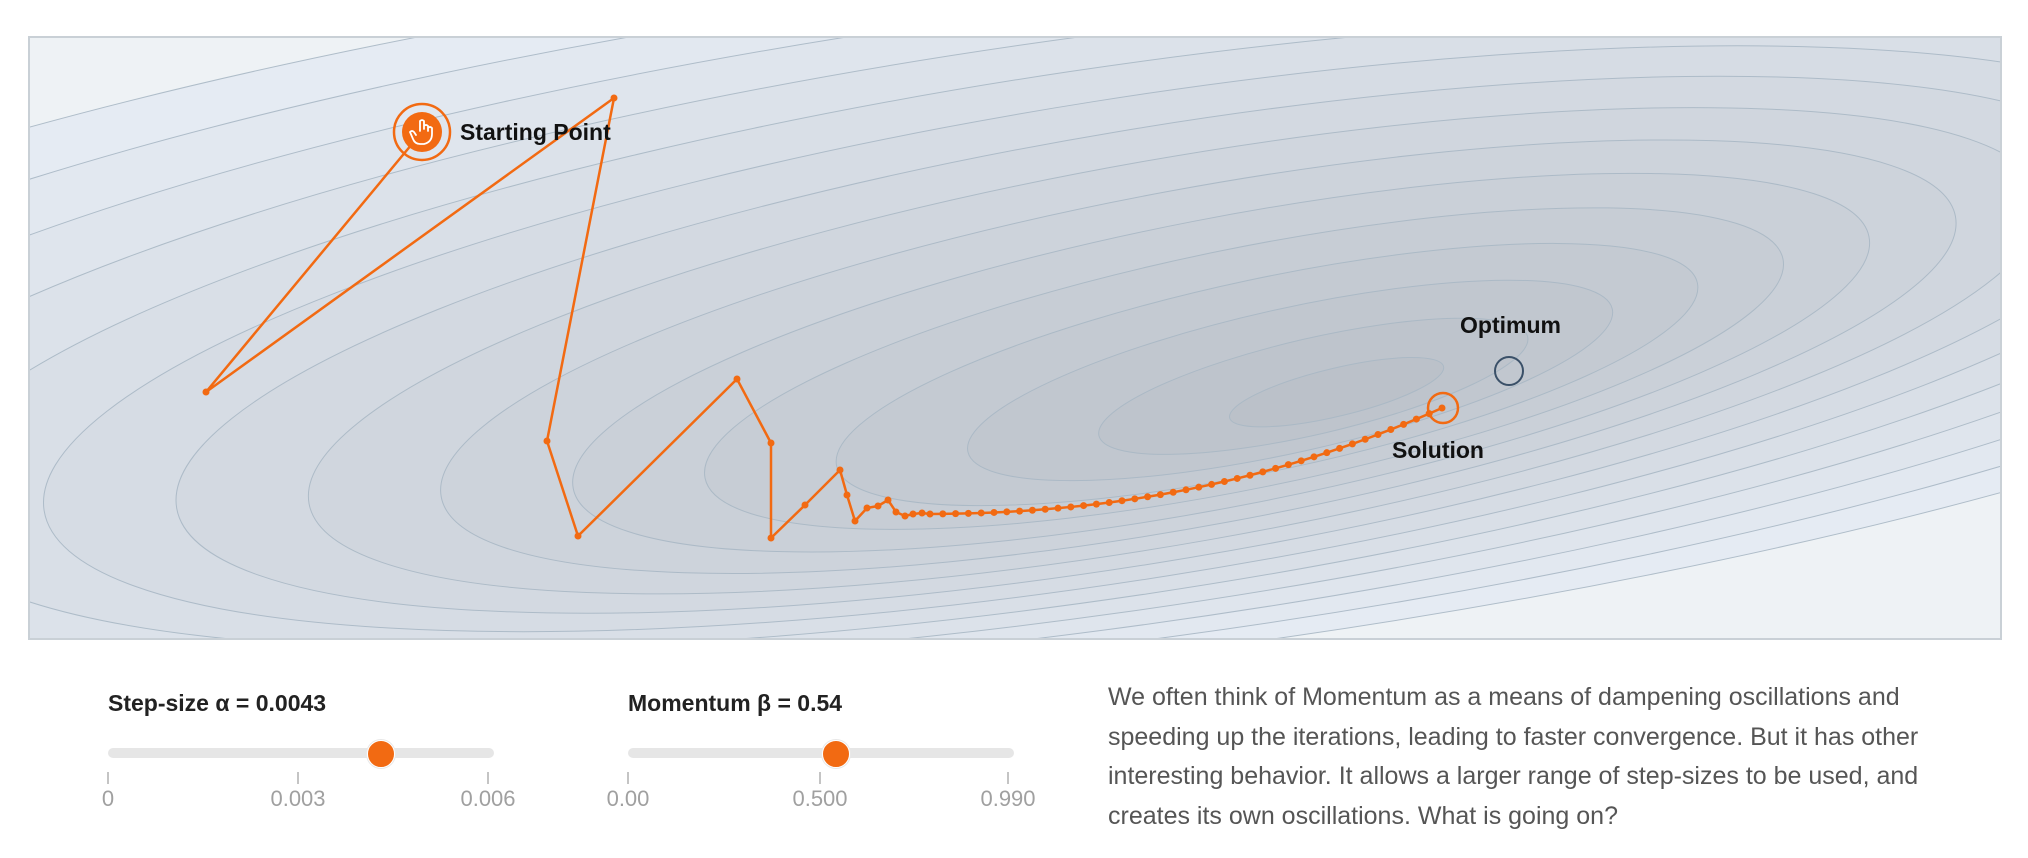 The image size is (2028, 858). I want to click on momentum-tick-label: 0.500, so click(820, 798).